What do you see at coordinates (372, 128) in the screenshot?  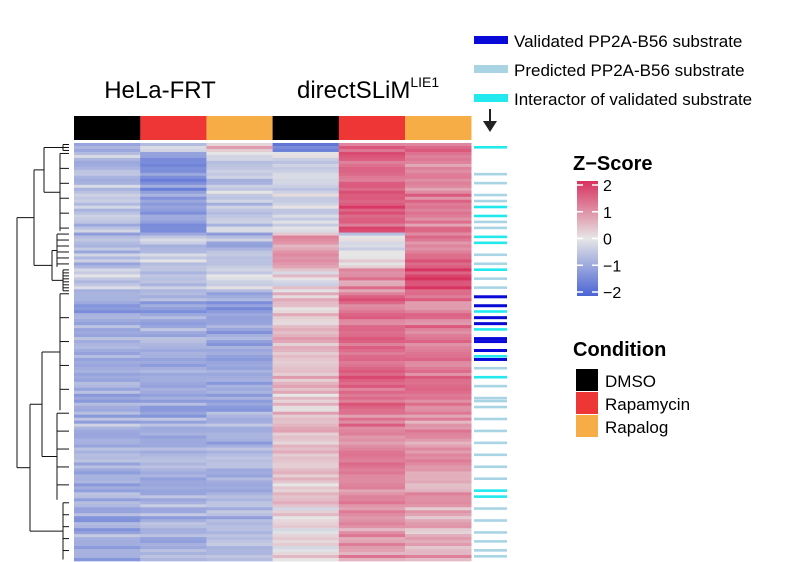 I see `condition-cell` at bounding box center [372, 128].